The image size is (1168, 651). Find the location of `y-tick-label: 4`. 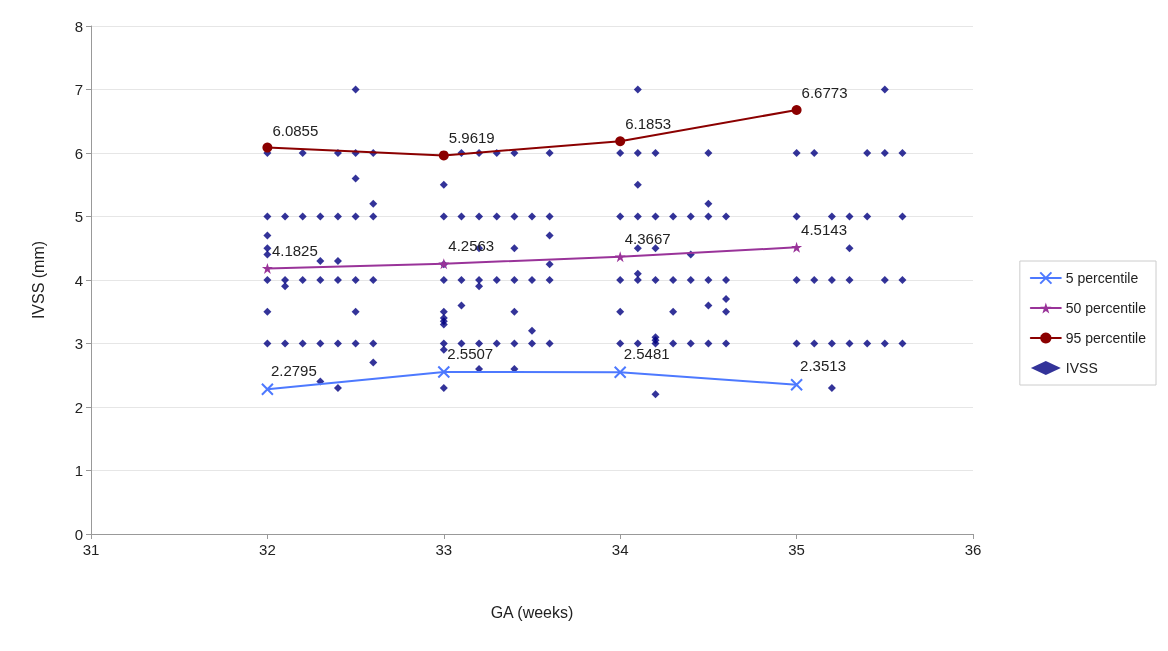

y-tick-label: 4 is located at coordinates (78, 280).